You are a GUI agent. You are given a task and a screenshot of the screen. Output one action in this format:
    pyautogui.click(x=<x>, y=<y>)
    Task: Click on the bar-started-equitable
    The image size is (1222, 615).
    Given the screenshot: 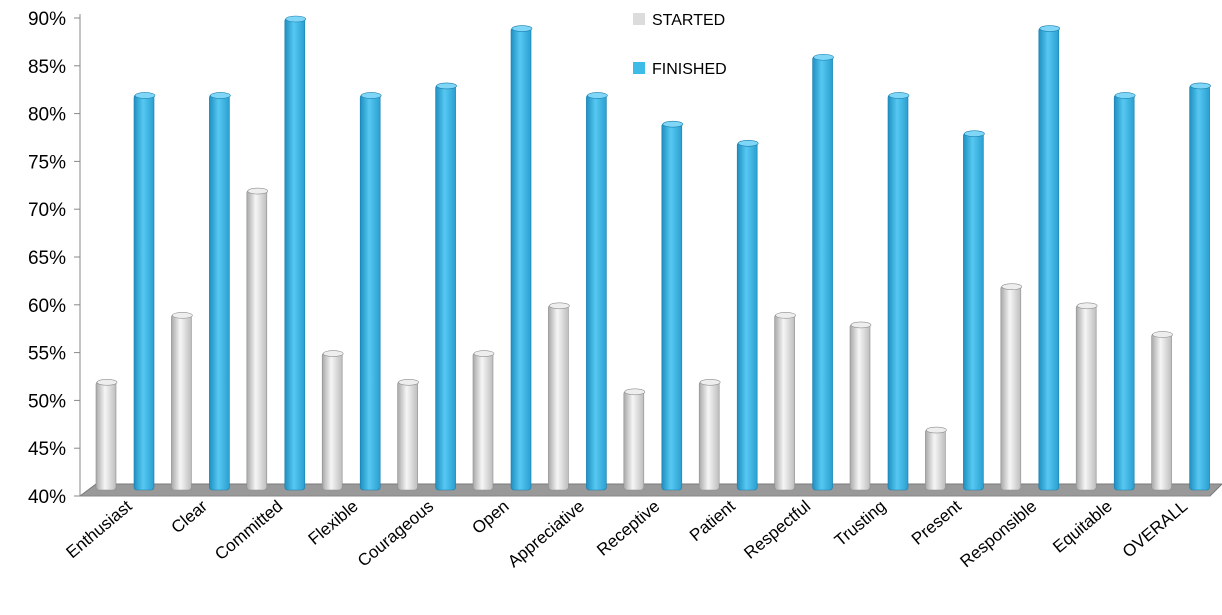 What is the action you would take?
    pyautogui.click(x=1086, y=396)
    